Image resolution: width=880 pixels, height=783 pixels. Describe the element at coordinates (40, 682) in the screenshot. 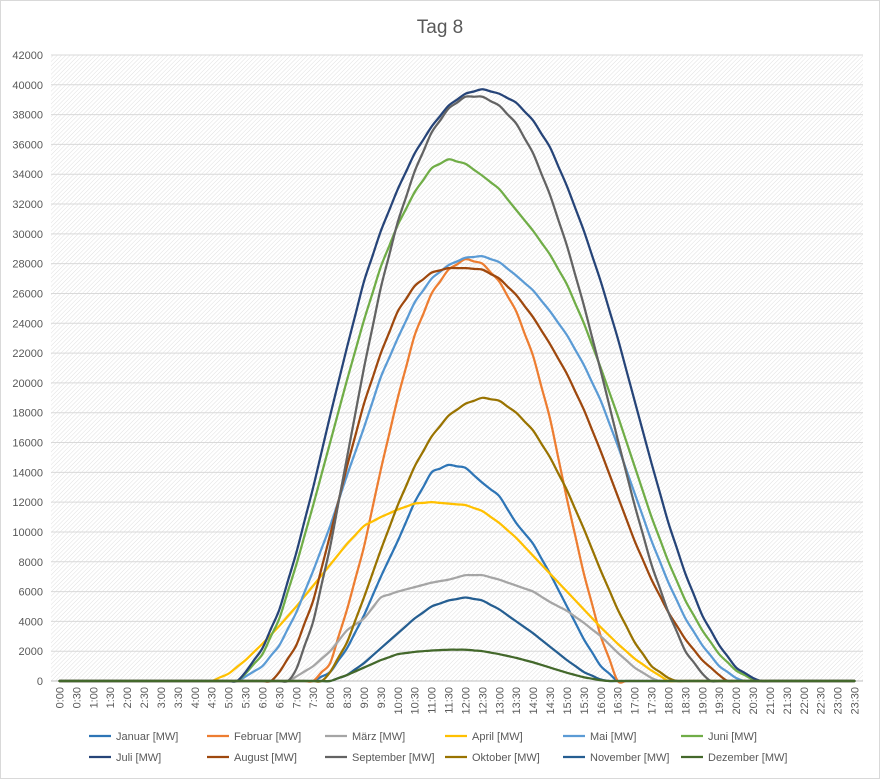

I see `y-tick-label: 0` at that location.